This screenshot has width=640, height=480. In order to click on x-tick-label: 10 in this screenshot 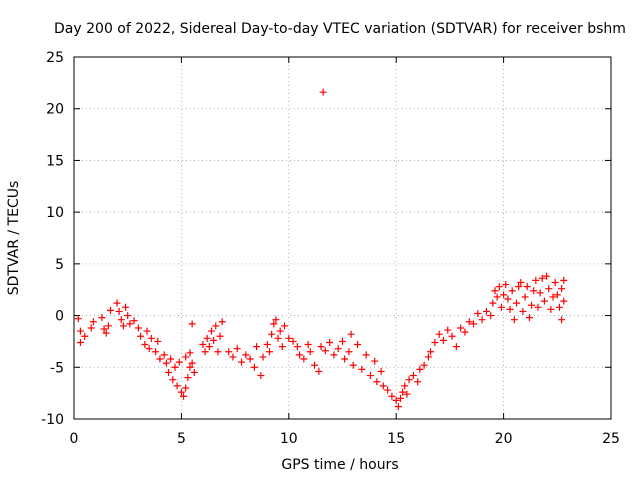, I will do `click(289, 439)`.